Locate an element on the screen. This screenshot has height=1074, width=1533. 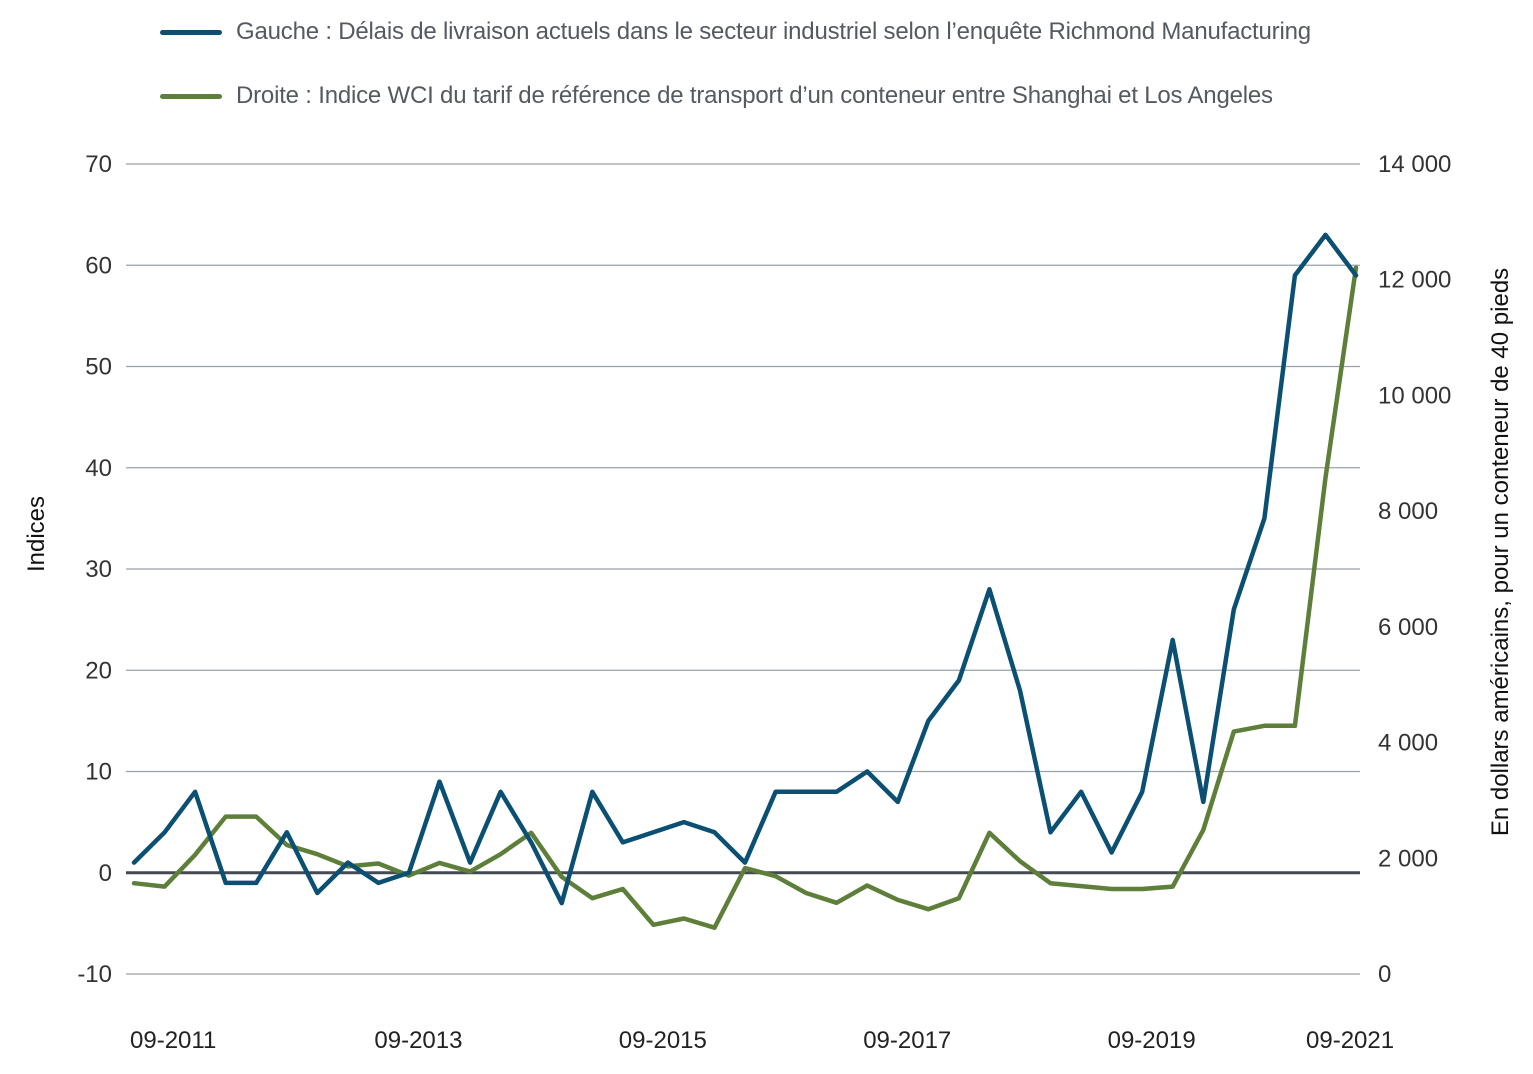
left-tick-label: 10 is located at coordinates (98, 772).